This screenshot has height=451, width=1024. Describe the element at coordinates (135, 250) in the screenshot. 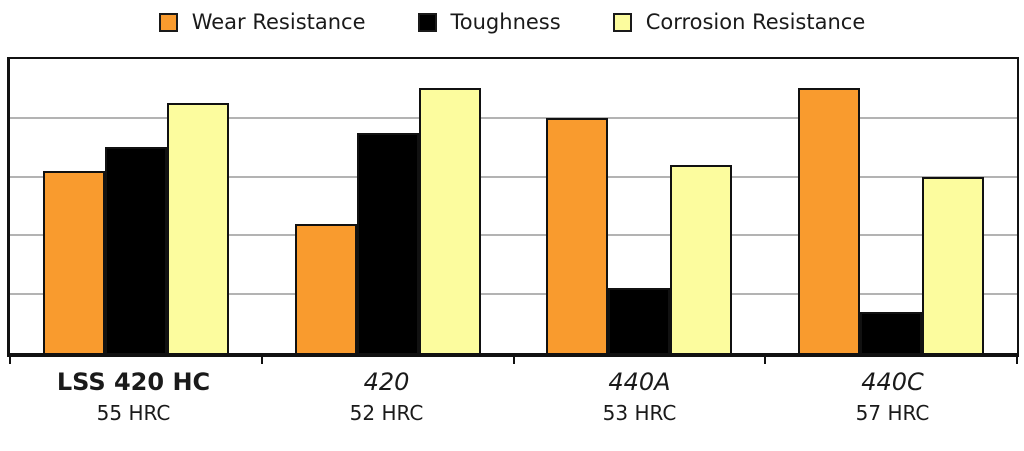

I see `bar-toughness-lss-420-hc` at that location.